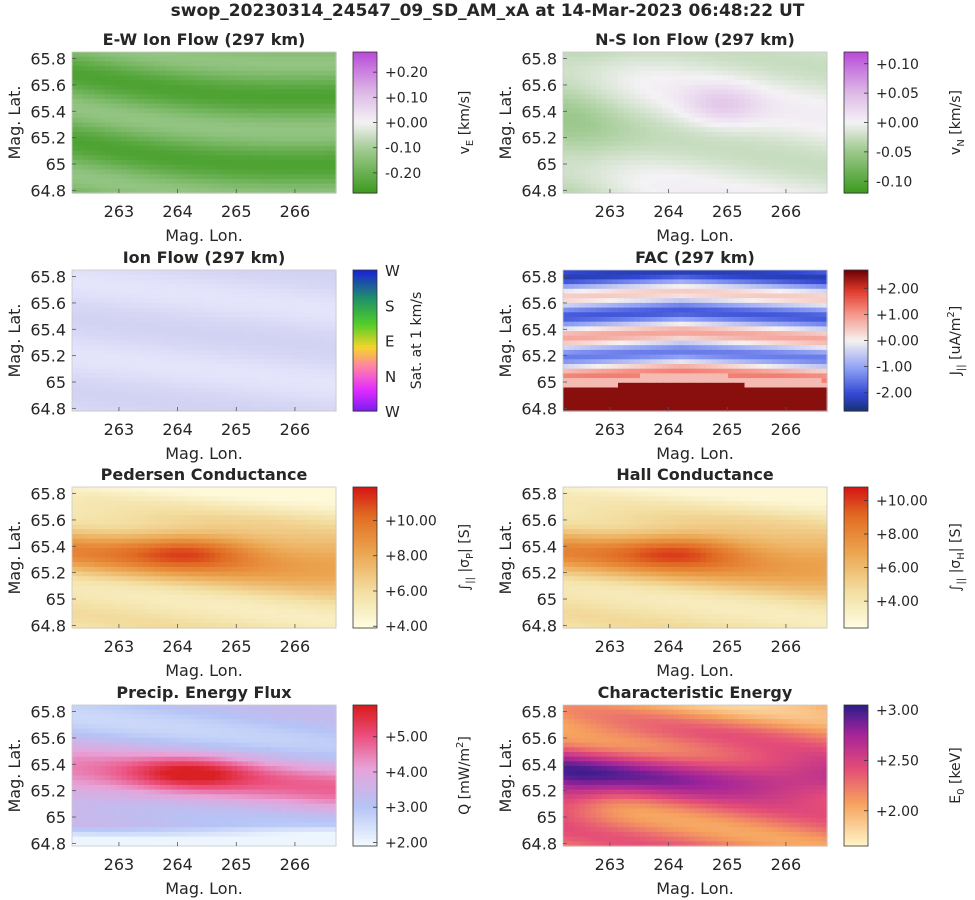  What do you see at coordinates (204, 453) in the screenshot?
I see `x-axis-label: Mag. Lon.` at bounding box center [204, 453].